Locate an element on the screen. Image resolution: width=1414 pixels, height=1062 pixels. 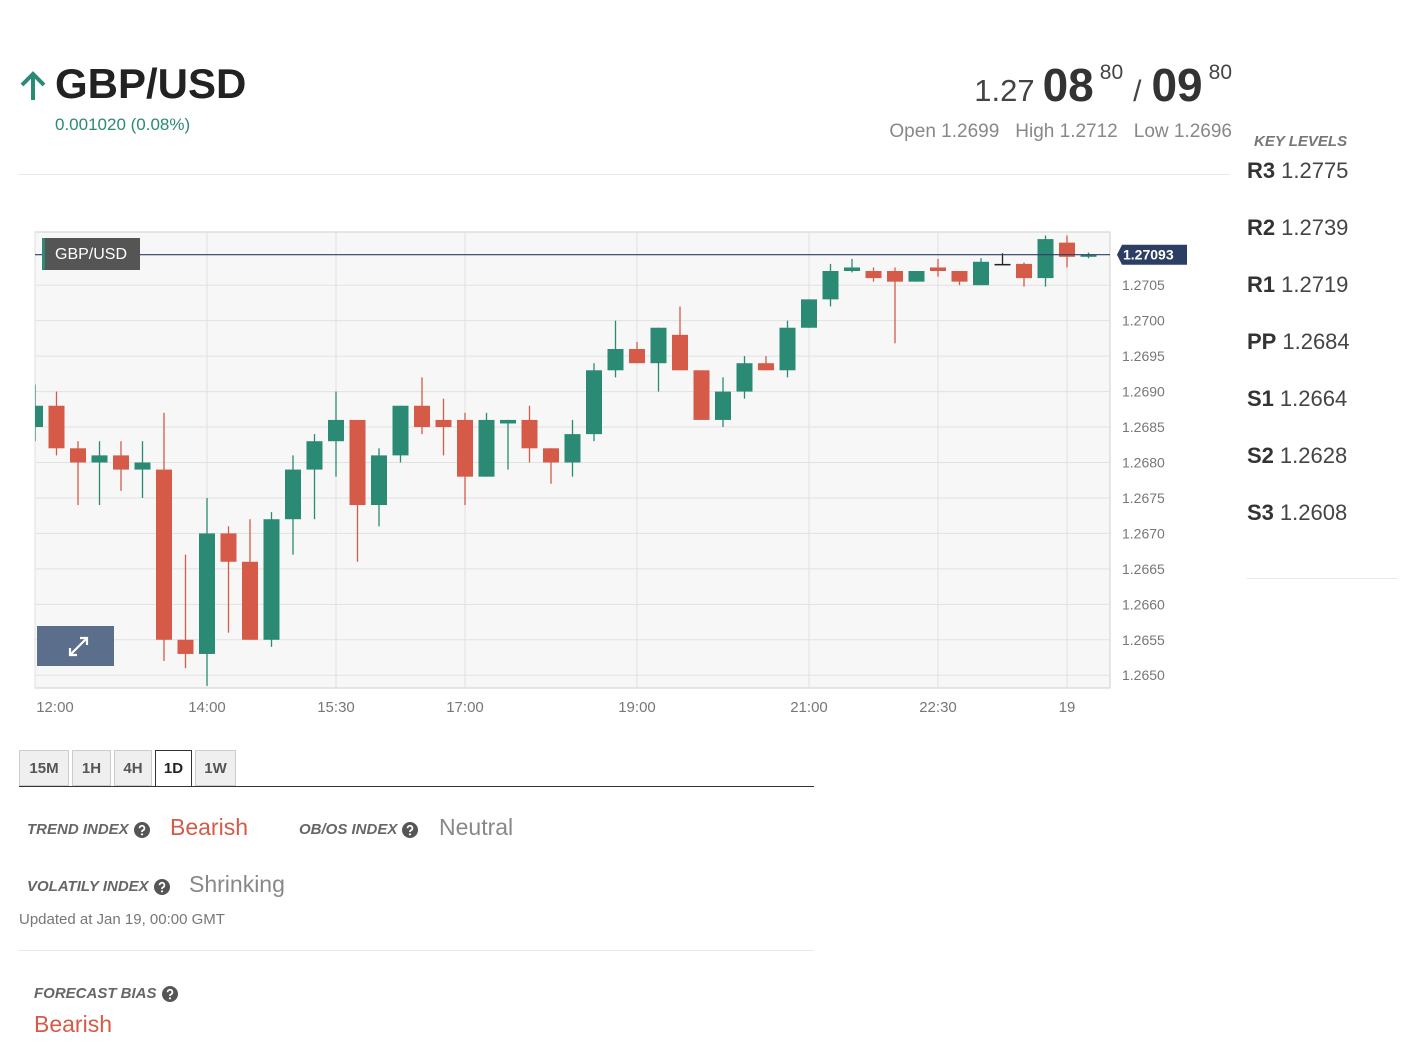
timeframe-tab: 4H is located at coordinates (133, 768).